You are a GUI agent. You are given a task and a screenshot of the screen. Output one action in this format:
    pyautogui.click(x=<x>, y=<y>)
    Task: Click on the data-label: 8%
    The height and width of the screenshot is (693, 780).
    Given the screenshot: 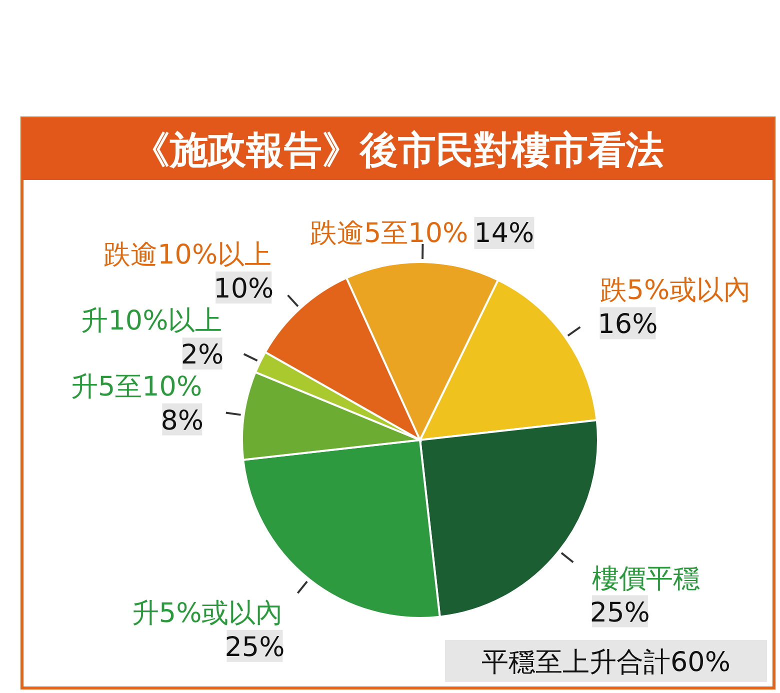 What is the action you would take?
    pyautogui.click(x=182, y=420)
    